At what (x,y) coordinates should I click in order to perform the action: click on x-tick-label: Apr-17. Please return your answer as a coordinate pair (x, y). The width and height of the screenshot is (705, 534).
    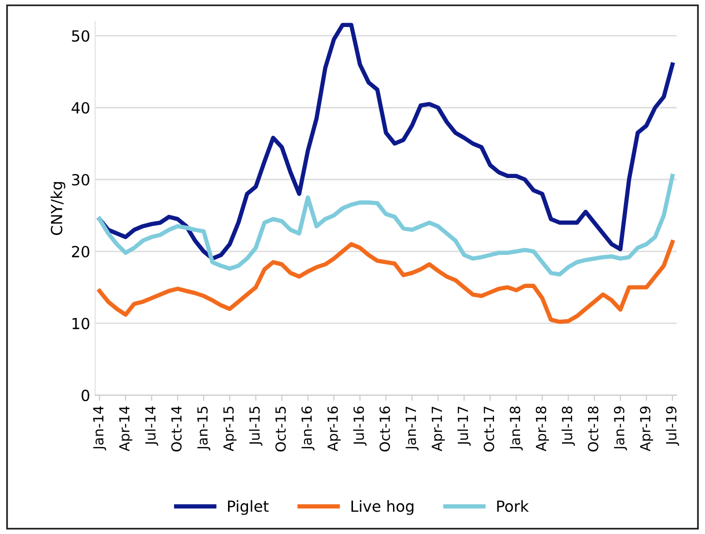
    Looking at the image, I should click on (438, 429).